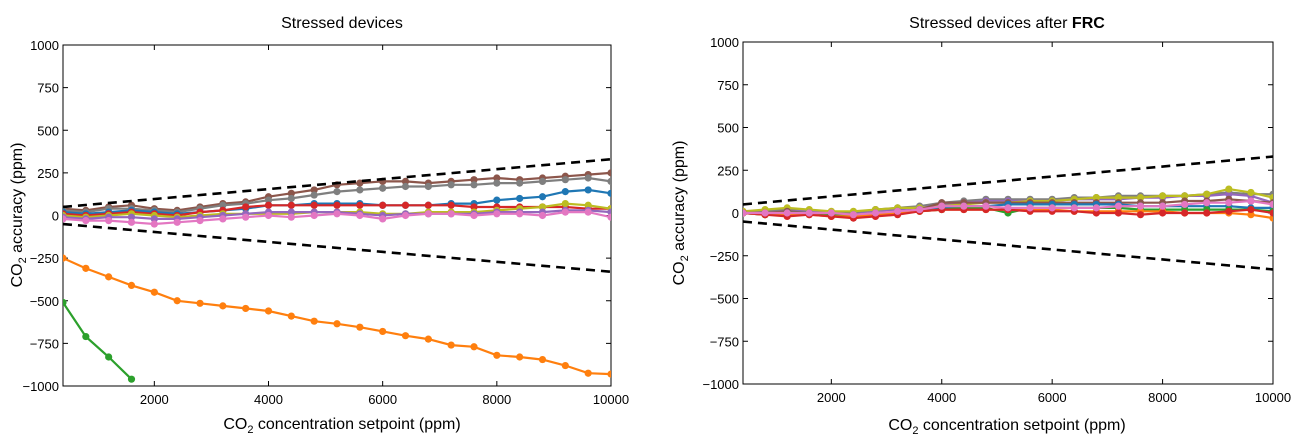 The width and height of the screenshot is (1308, 436). What do you see at coordinates (342, 23) in the screenshot?
I see `chart-title: Stressed devices` at bounding box center [342, 23].